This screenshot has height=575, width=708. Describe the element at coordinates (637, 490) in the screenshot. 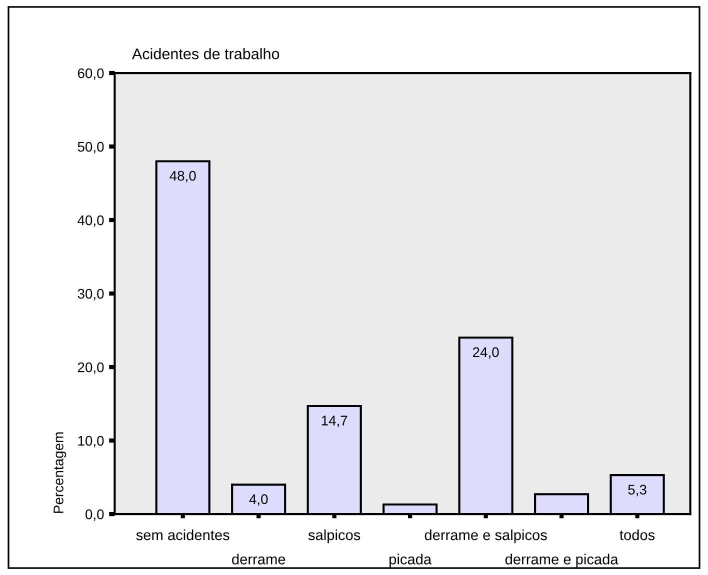

I see `data-label: 5,3` at that location.